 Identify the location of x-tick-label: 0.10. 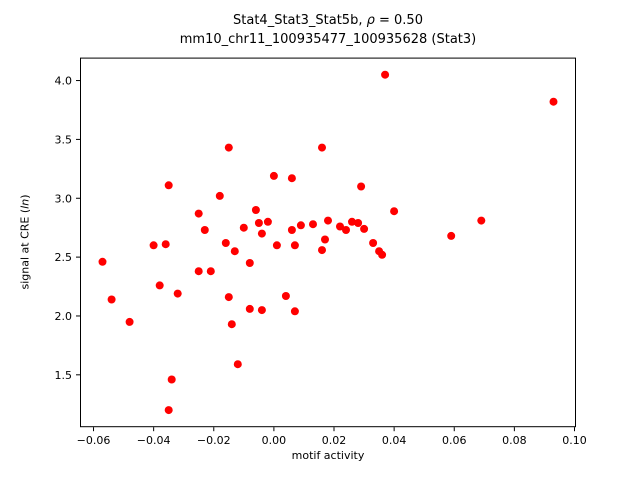
(574, 440).